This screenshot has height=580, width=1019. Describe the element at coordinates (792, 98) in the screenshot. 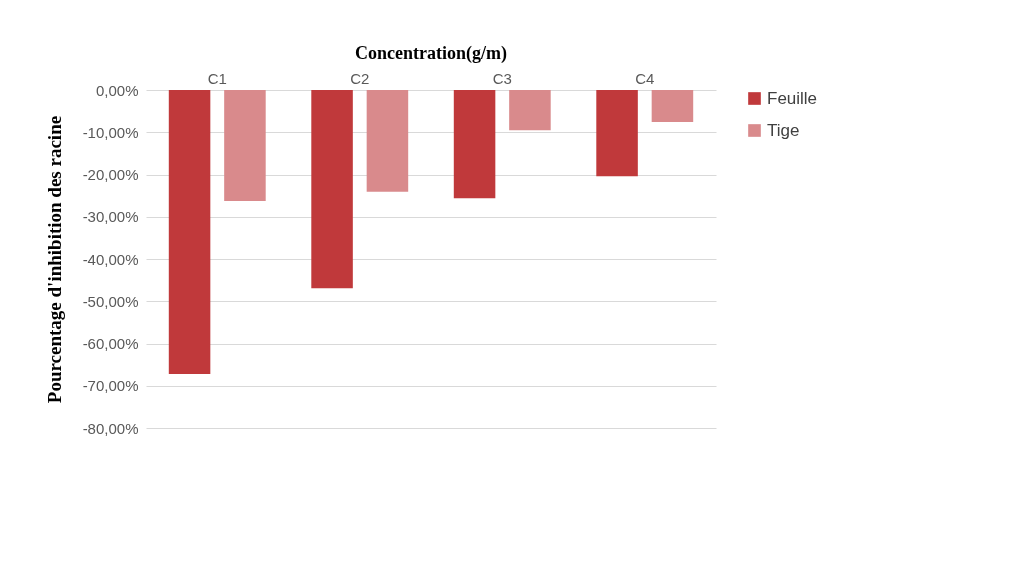

I see `legend-label: Feuille` at that location.